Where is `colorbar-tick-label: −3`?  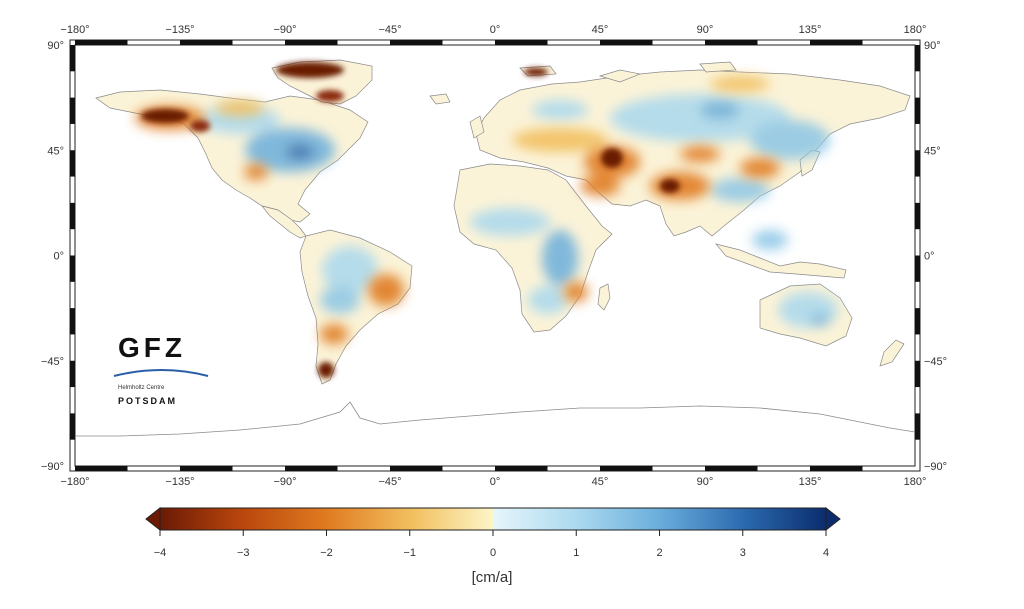 colorbar-tick-label: −3 is located at coordinates (243, 553).